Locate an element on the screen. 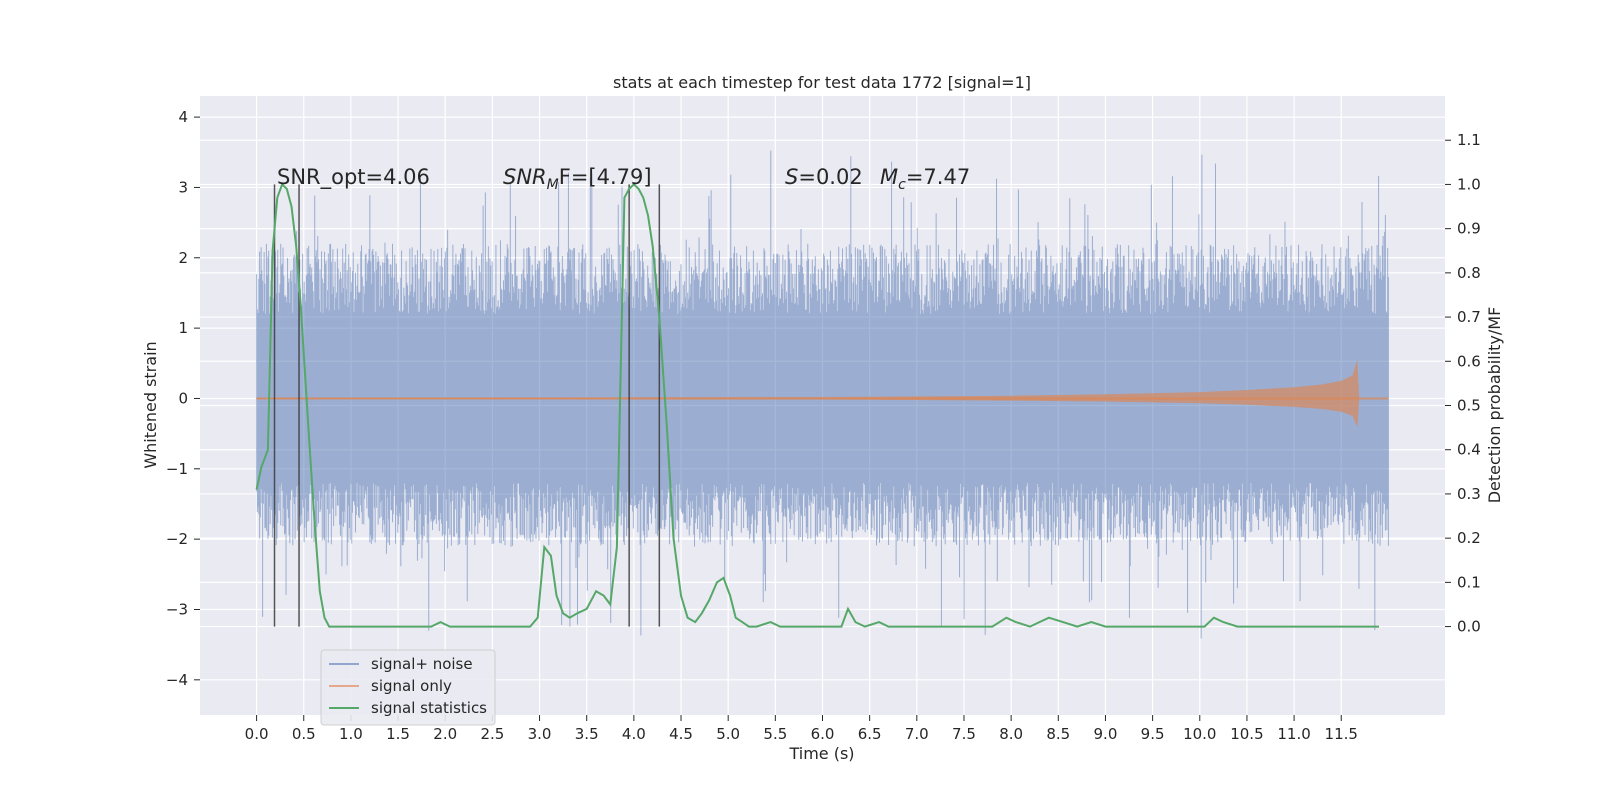  y-left-tick-label: 3 is located at coordinates (183, 187).